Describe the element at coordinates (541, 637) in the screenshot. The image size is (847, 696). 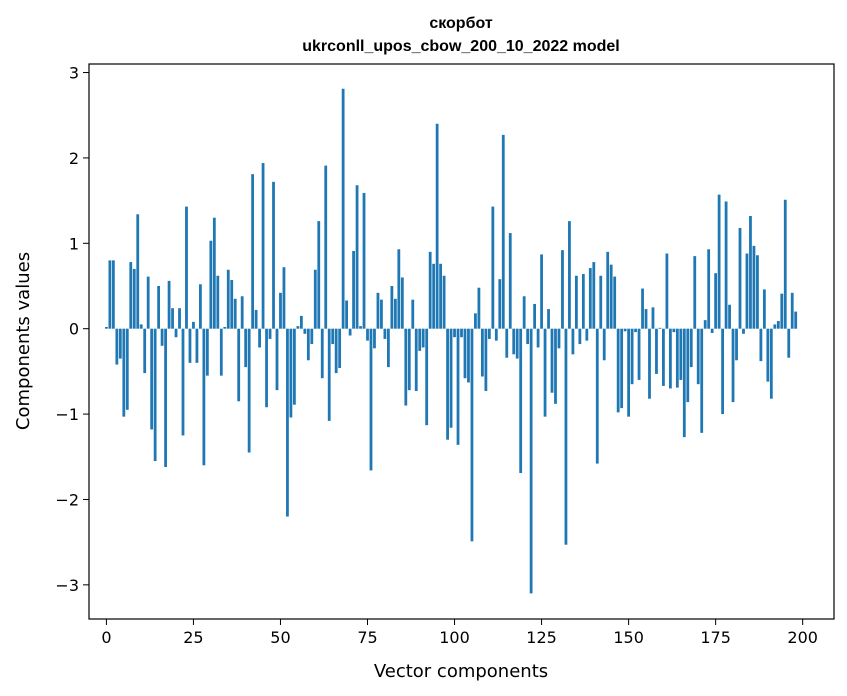
I see `x-tick-label: 125` at that location.